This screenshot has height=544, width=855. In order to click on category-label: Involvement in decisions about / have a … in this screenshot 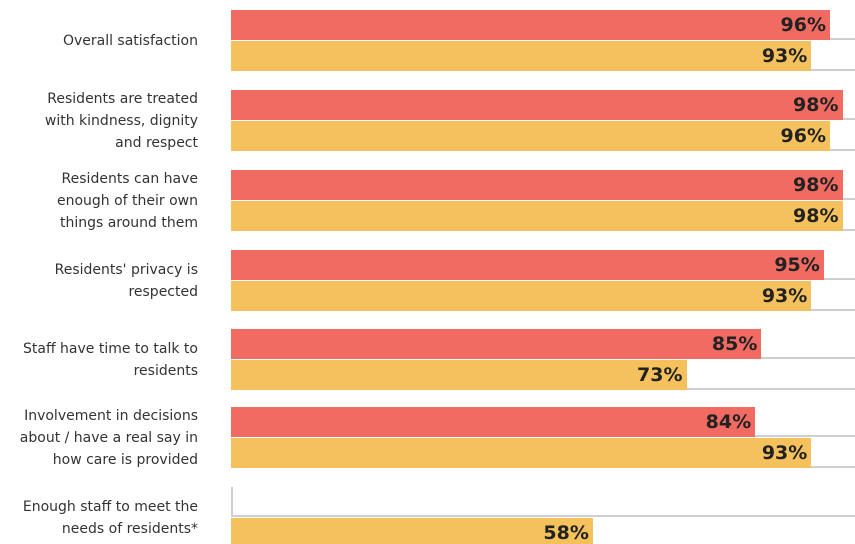, I will do `click(99, 438)`.